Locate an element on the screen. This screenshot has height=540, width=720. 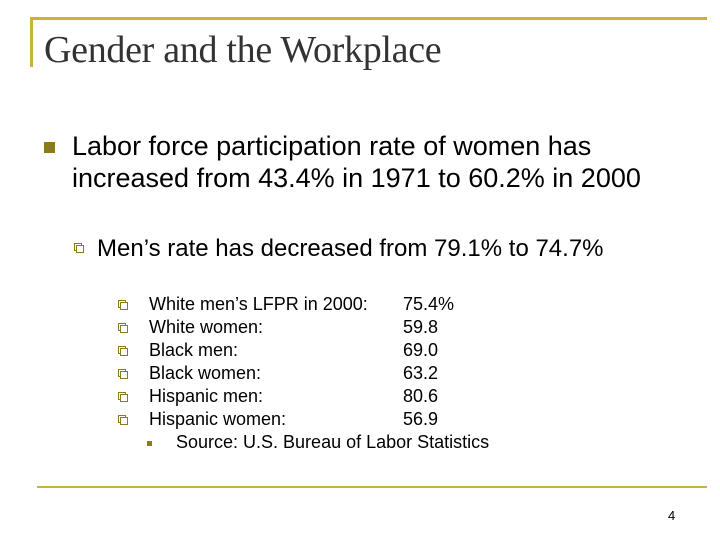
rate-value: 63.2 is located at coordinates (421, 373).